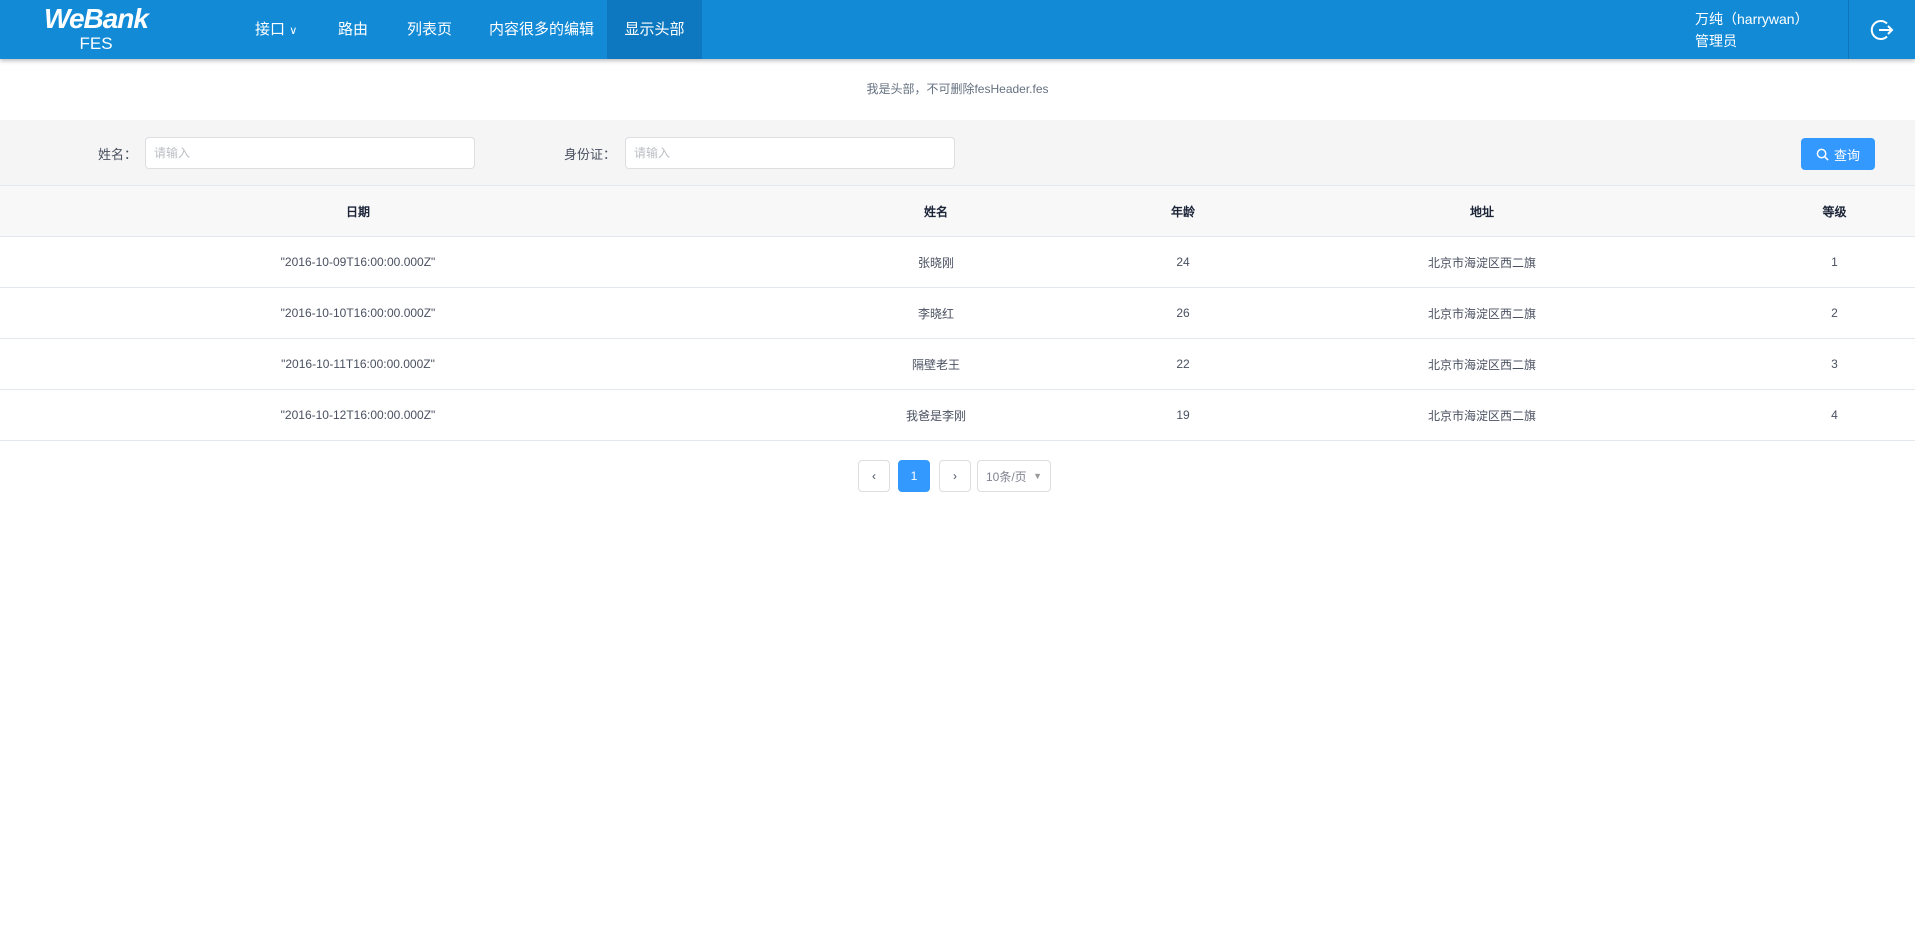 The image size is (1915, 943). What do you see at coordinates (1834, 262) in the screenshot?
I see `cell-level: 1` at bounding box center [1834, 262].